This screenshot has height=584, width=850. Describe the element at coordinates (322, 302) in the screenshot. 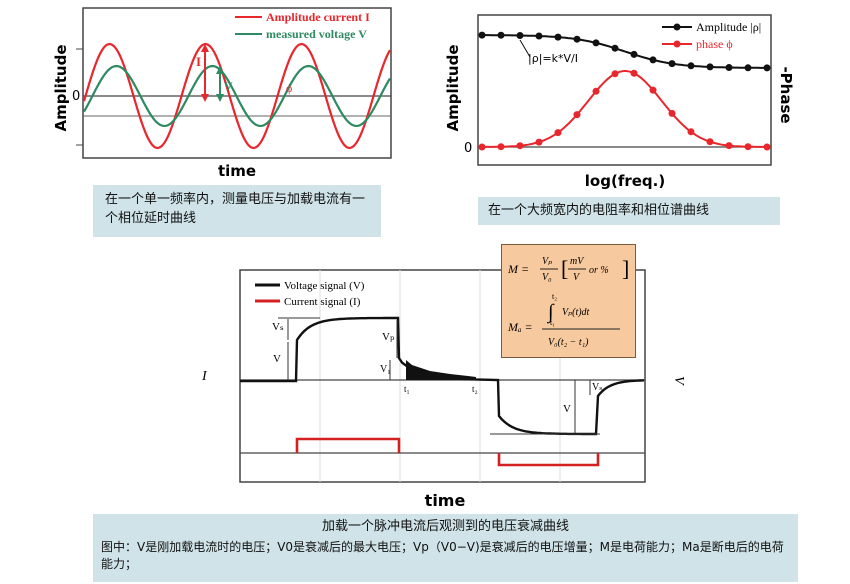

I see `legend-current-label: Current signal (I)` at that location.